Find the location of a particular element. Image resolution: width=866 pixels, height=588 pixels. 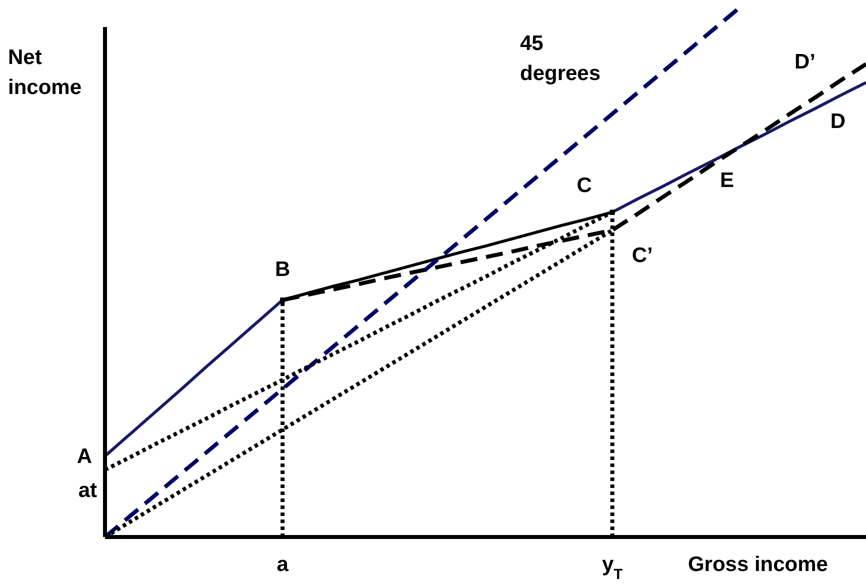

x-tick-label: y$_{T}$ is located at coordinates (612, 568).